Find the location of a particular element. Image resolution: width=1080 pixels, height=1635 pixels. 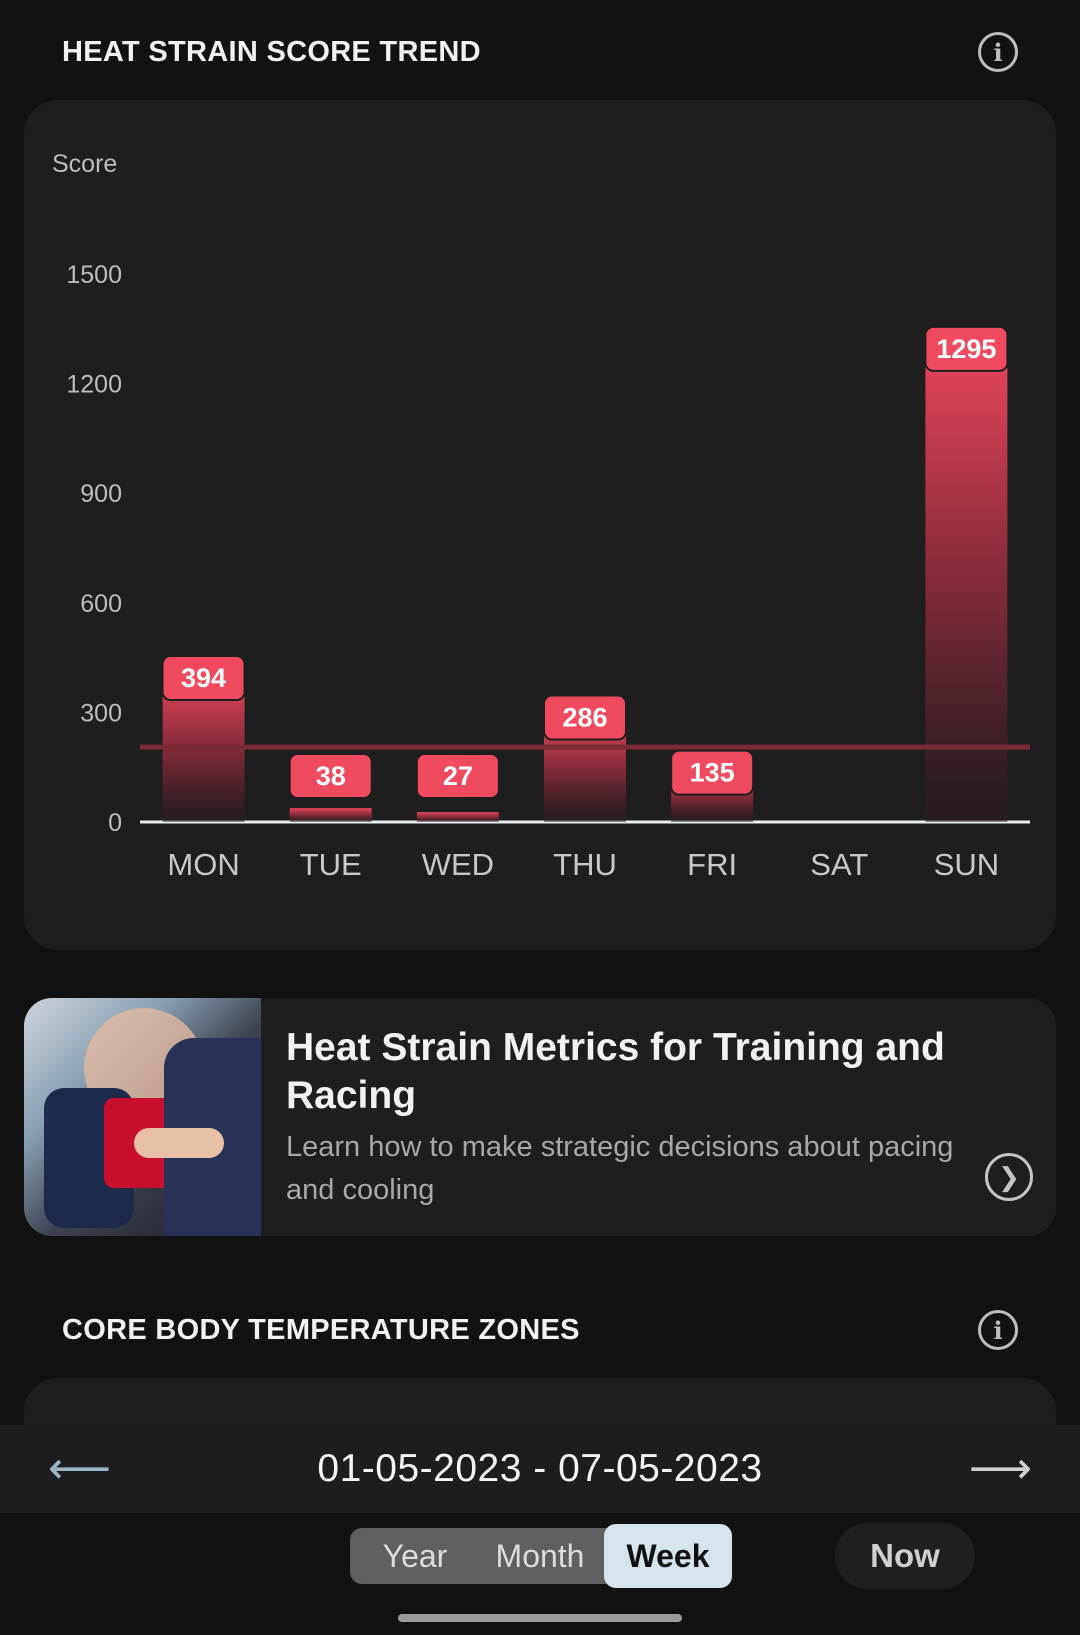

now-button: Now is located at coordinates (905, 1556).